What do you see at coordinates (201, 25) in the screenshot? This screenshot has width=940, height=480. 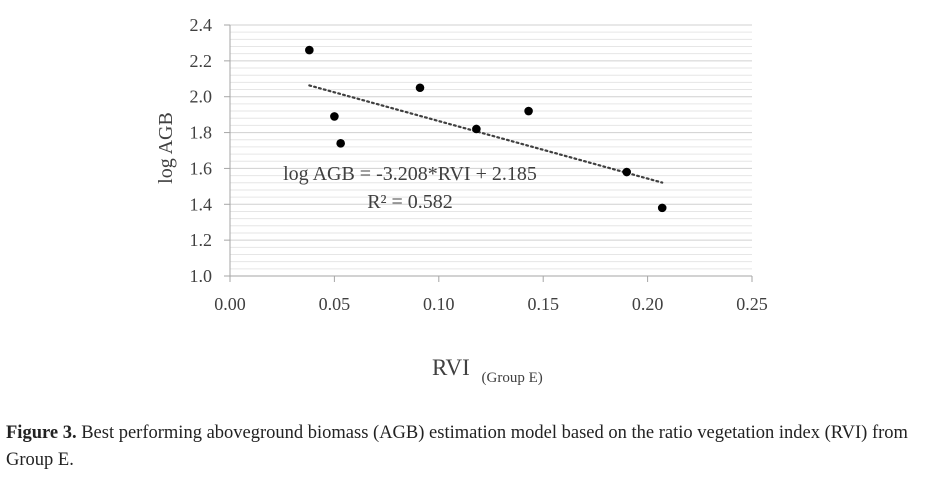 I see `y-tick-label: 2.4` at bounding box center [201, 25].